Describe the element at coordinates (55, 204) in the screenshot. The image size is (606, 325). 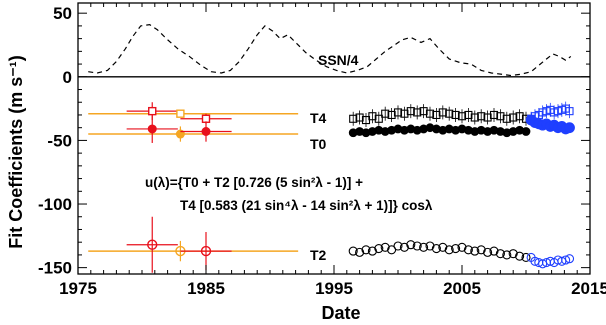
I see `y-tick-label: -100` at that location.